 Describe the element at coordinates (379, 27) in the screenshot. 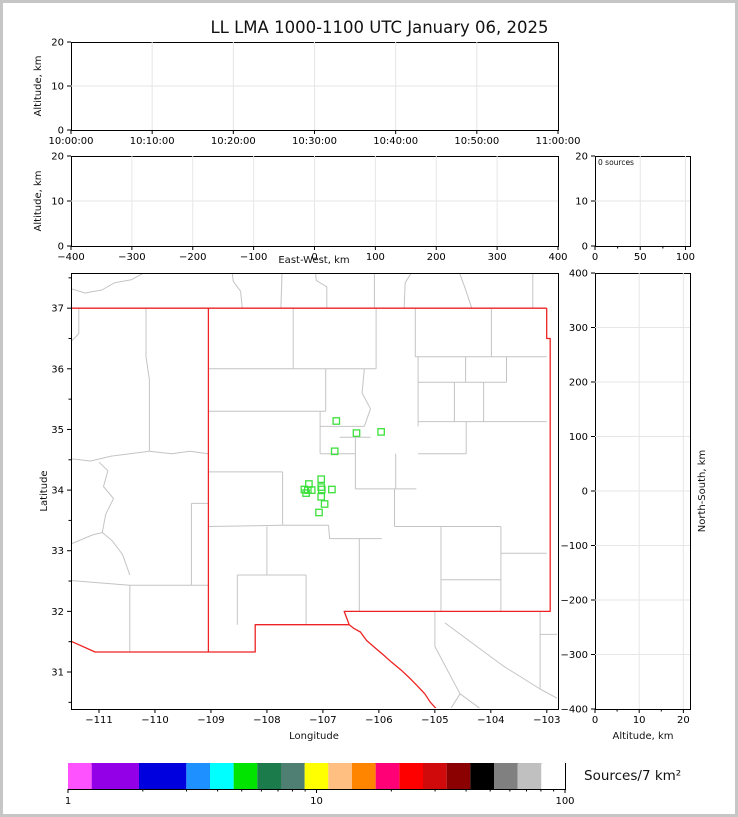

I see `figure-title: LL LMA 1000-1100 UTC January 06, 2025` at that location.